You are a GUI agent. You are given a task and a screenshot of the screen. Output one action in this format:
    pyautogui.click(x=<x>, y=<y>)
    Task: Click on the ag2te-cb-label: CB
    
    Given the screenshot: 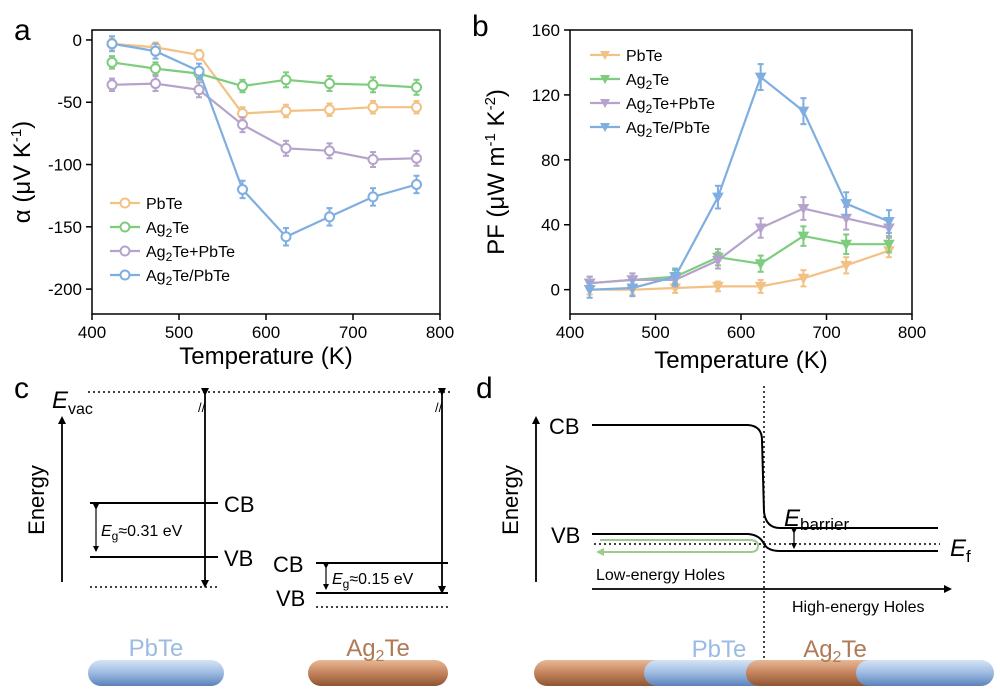 What is the action you would take?
    pyautogui.click(x=288, y=564)
    